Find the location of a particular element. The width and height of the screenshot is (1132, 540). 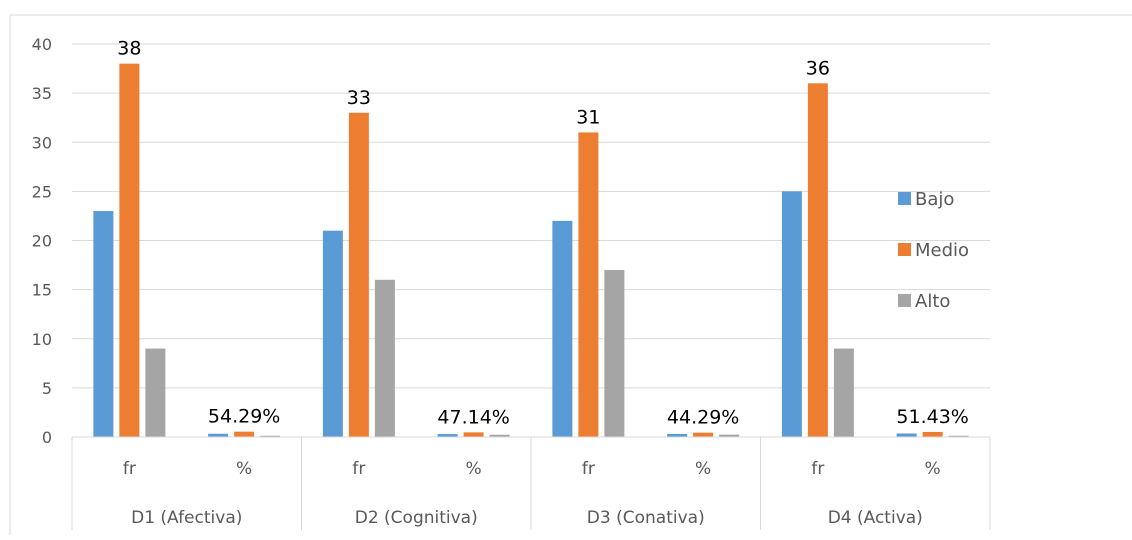

data-label: 36 is located at coordinates (818, 68).